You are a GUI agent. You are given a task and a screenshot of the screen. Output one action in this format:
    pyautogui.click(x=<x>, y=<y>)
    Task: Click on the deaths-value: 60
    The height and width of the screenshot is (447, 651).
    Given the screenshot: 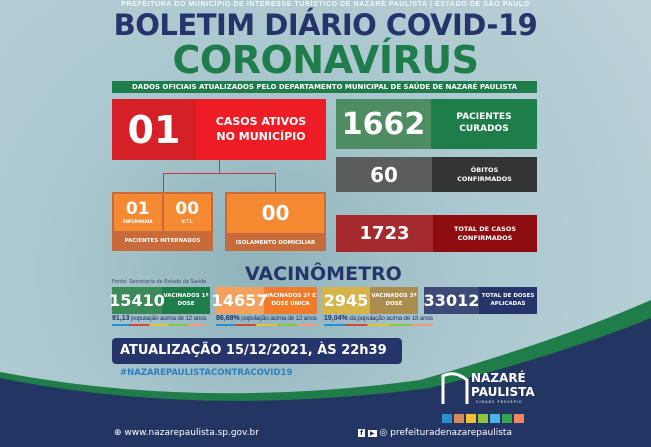 What is the action you would take?
    pyautogui.click(x=384, y=174)
    